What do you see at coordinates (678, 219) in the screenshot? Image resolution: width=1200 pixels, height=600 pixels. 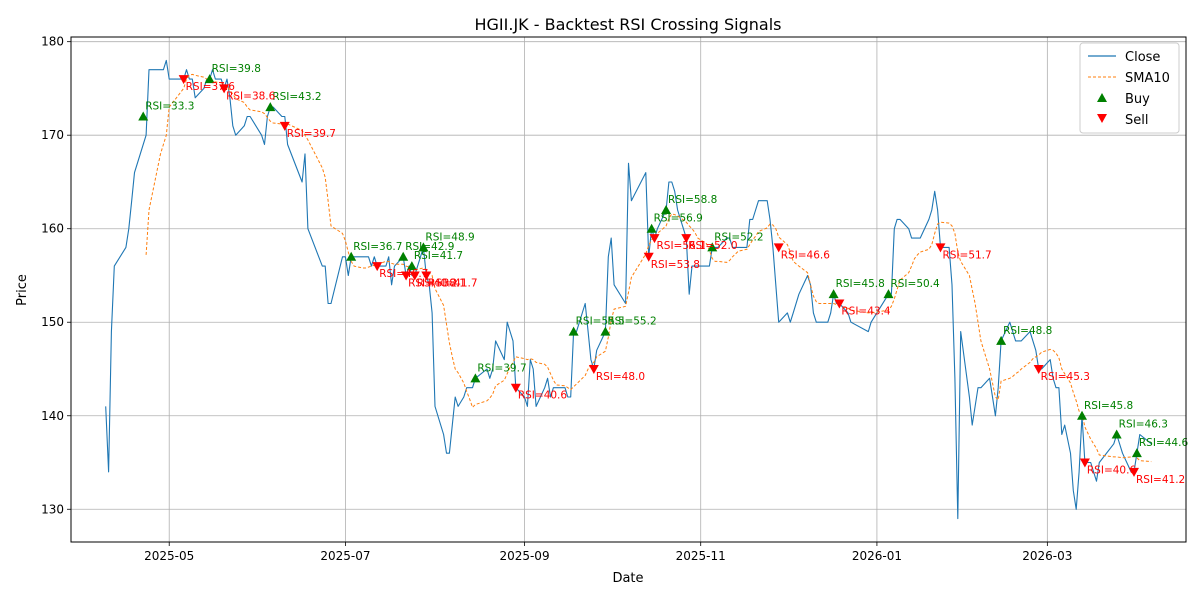 I see `buy-signal-label: RSI=56.9` at bounding box center [678, 219].